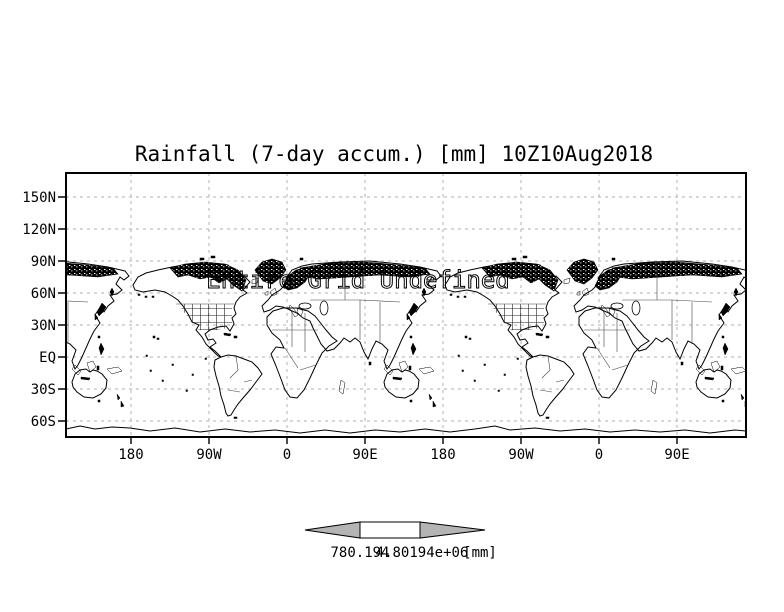 Image resolution: width=784 pixels, height=612 pixels. What do you see at coordinates (403, 455) in the screenshot?
I see `x-axis-labels: 180 90W 0 90E 180 90W 0 90E` at bounding box center [403, 455].